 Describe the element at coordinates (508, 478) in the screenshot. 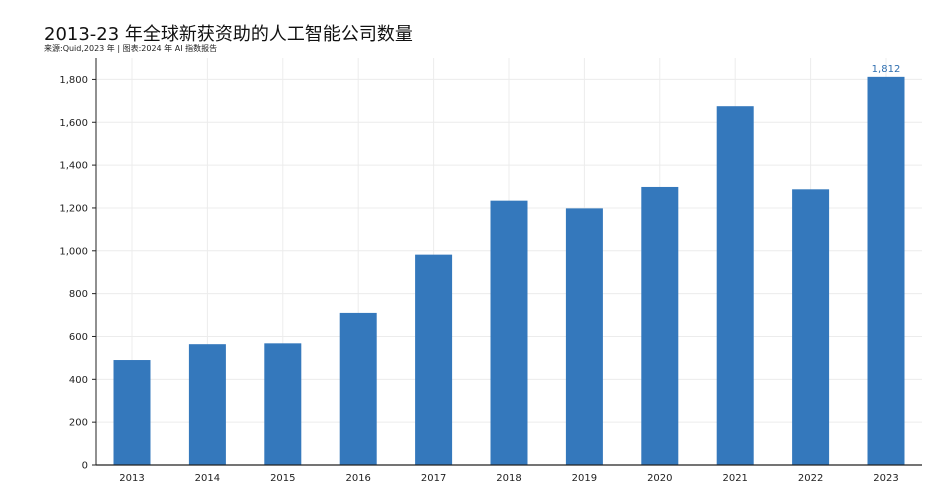

I see `x-tick-label: 2018` at that location.